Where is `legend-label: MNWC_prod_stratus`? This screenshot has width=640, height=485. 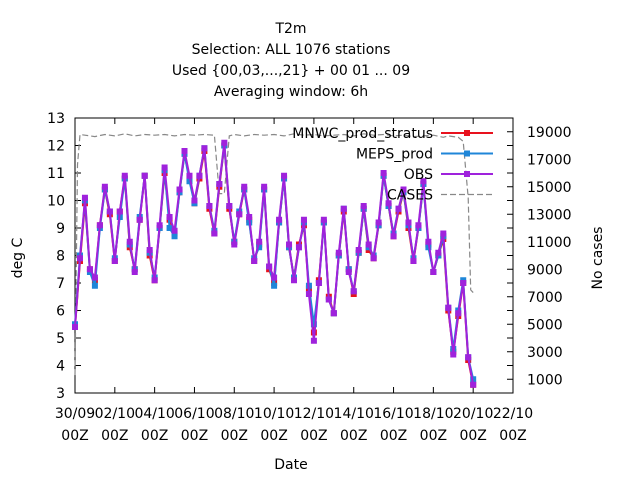 legend-label: MNWC_prod_stratus is located at coordinates (362, 134).